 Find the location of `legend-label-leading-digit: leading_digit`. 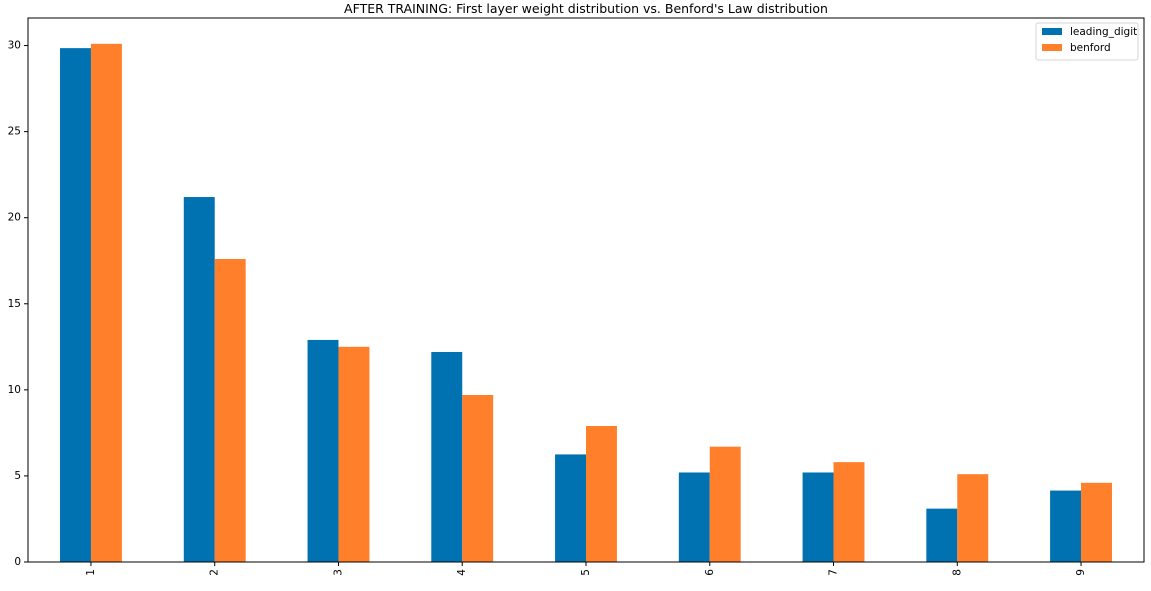

legend-label-leading-digit: leading_digit is located at coordinates (1103, 32).